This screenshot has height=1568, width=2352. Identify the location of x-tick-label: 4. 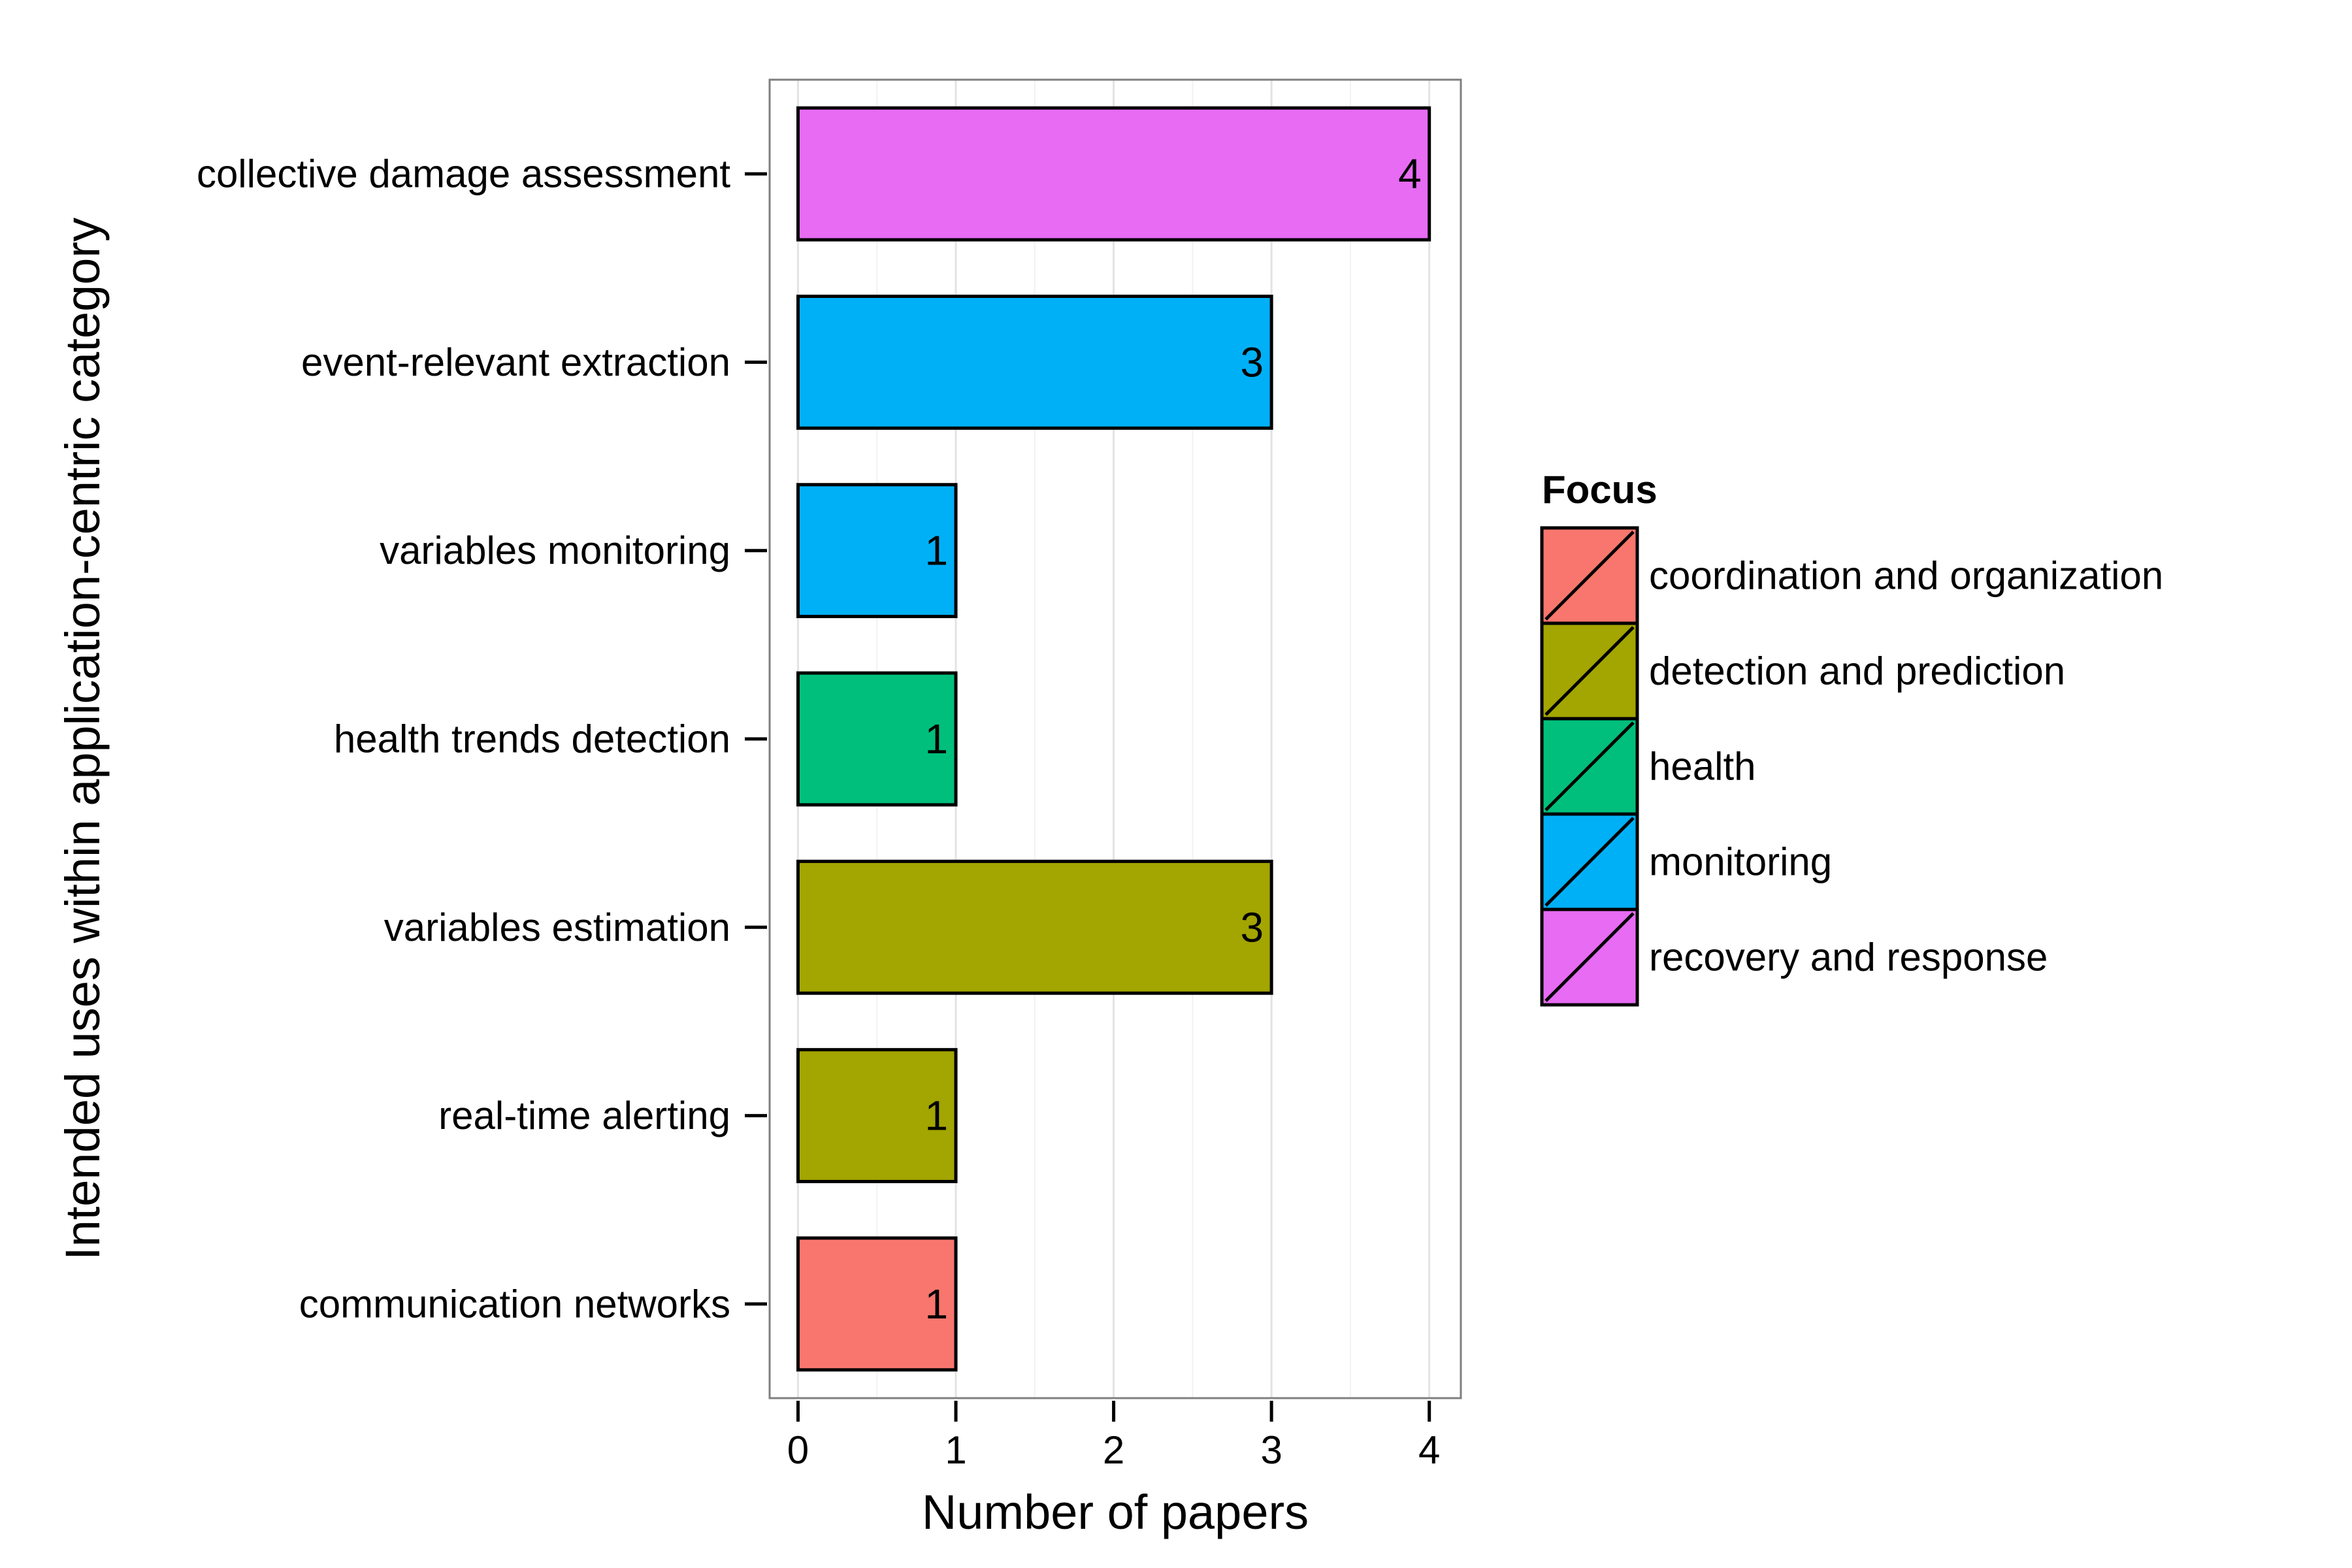
(1429, 1450).